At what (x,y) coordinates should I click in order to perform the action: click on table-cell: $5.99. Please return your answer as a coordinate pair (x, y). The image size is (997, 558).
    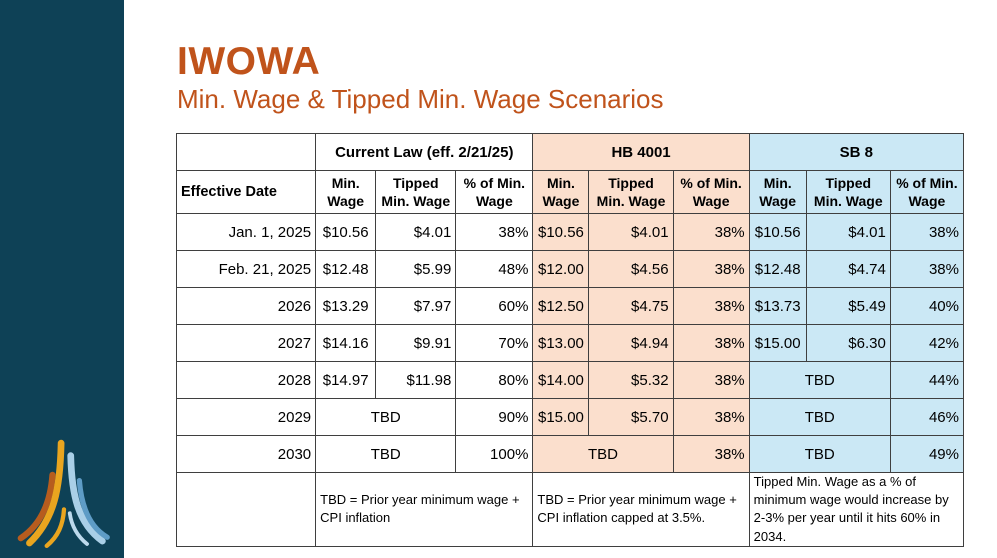
    Looking at the image, I should click on (416, 269).